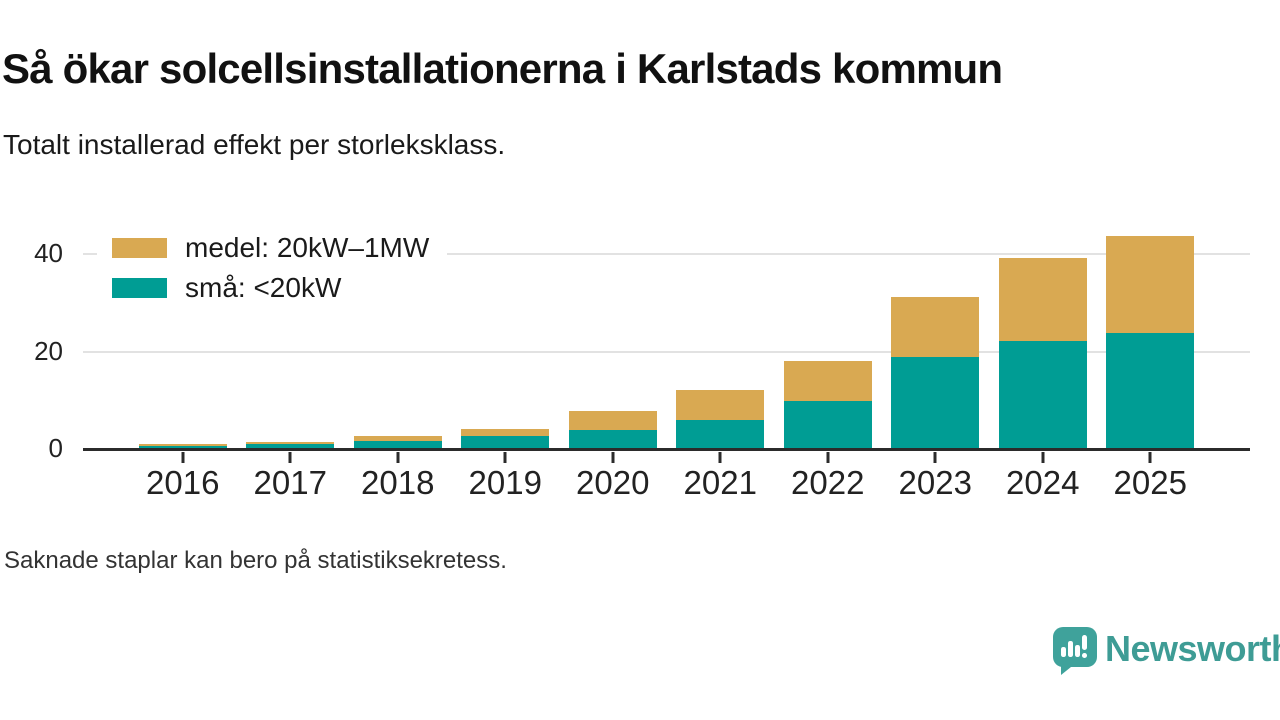 The width and height of the screenshot is (1280, 720). I want to click on bar-segment-sma-2024, so click(1042, 394).